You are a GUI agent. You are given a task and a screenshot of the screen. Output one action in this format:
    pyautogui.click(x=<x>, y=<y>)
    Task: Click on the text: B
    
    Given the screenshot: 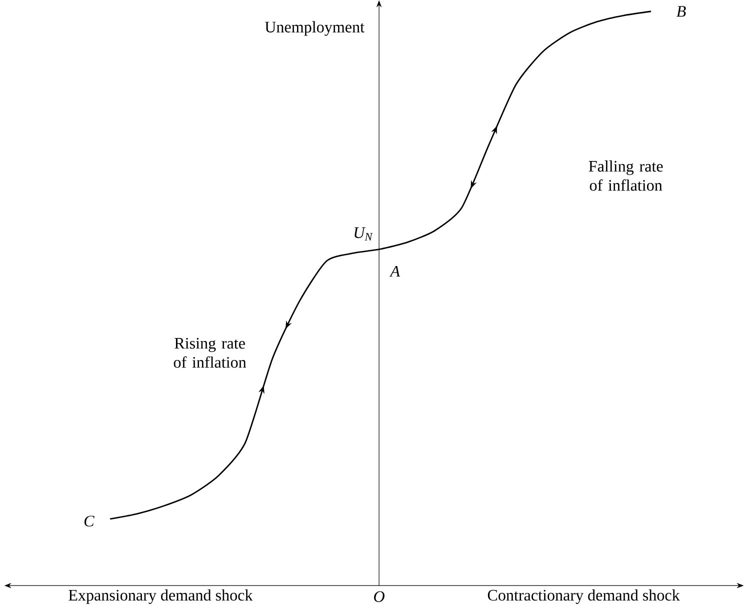 What is the action you would take?
    pyautogui.click(x=681, y=11)
    